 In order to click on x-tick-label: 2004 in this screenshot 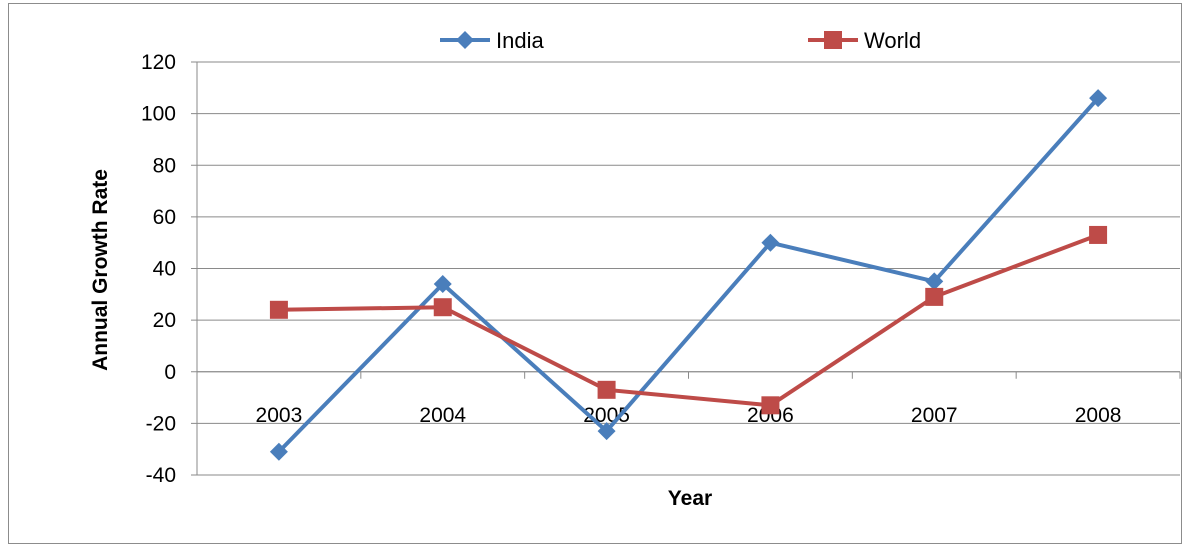, I will do `click(442, 415)`.